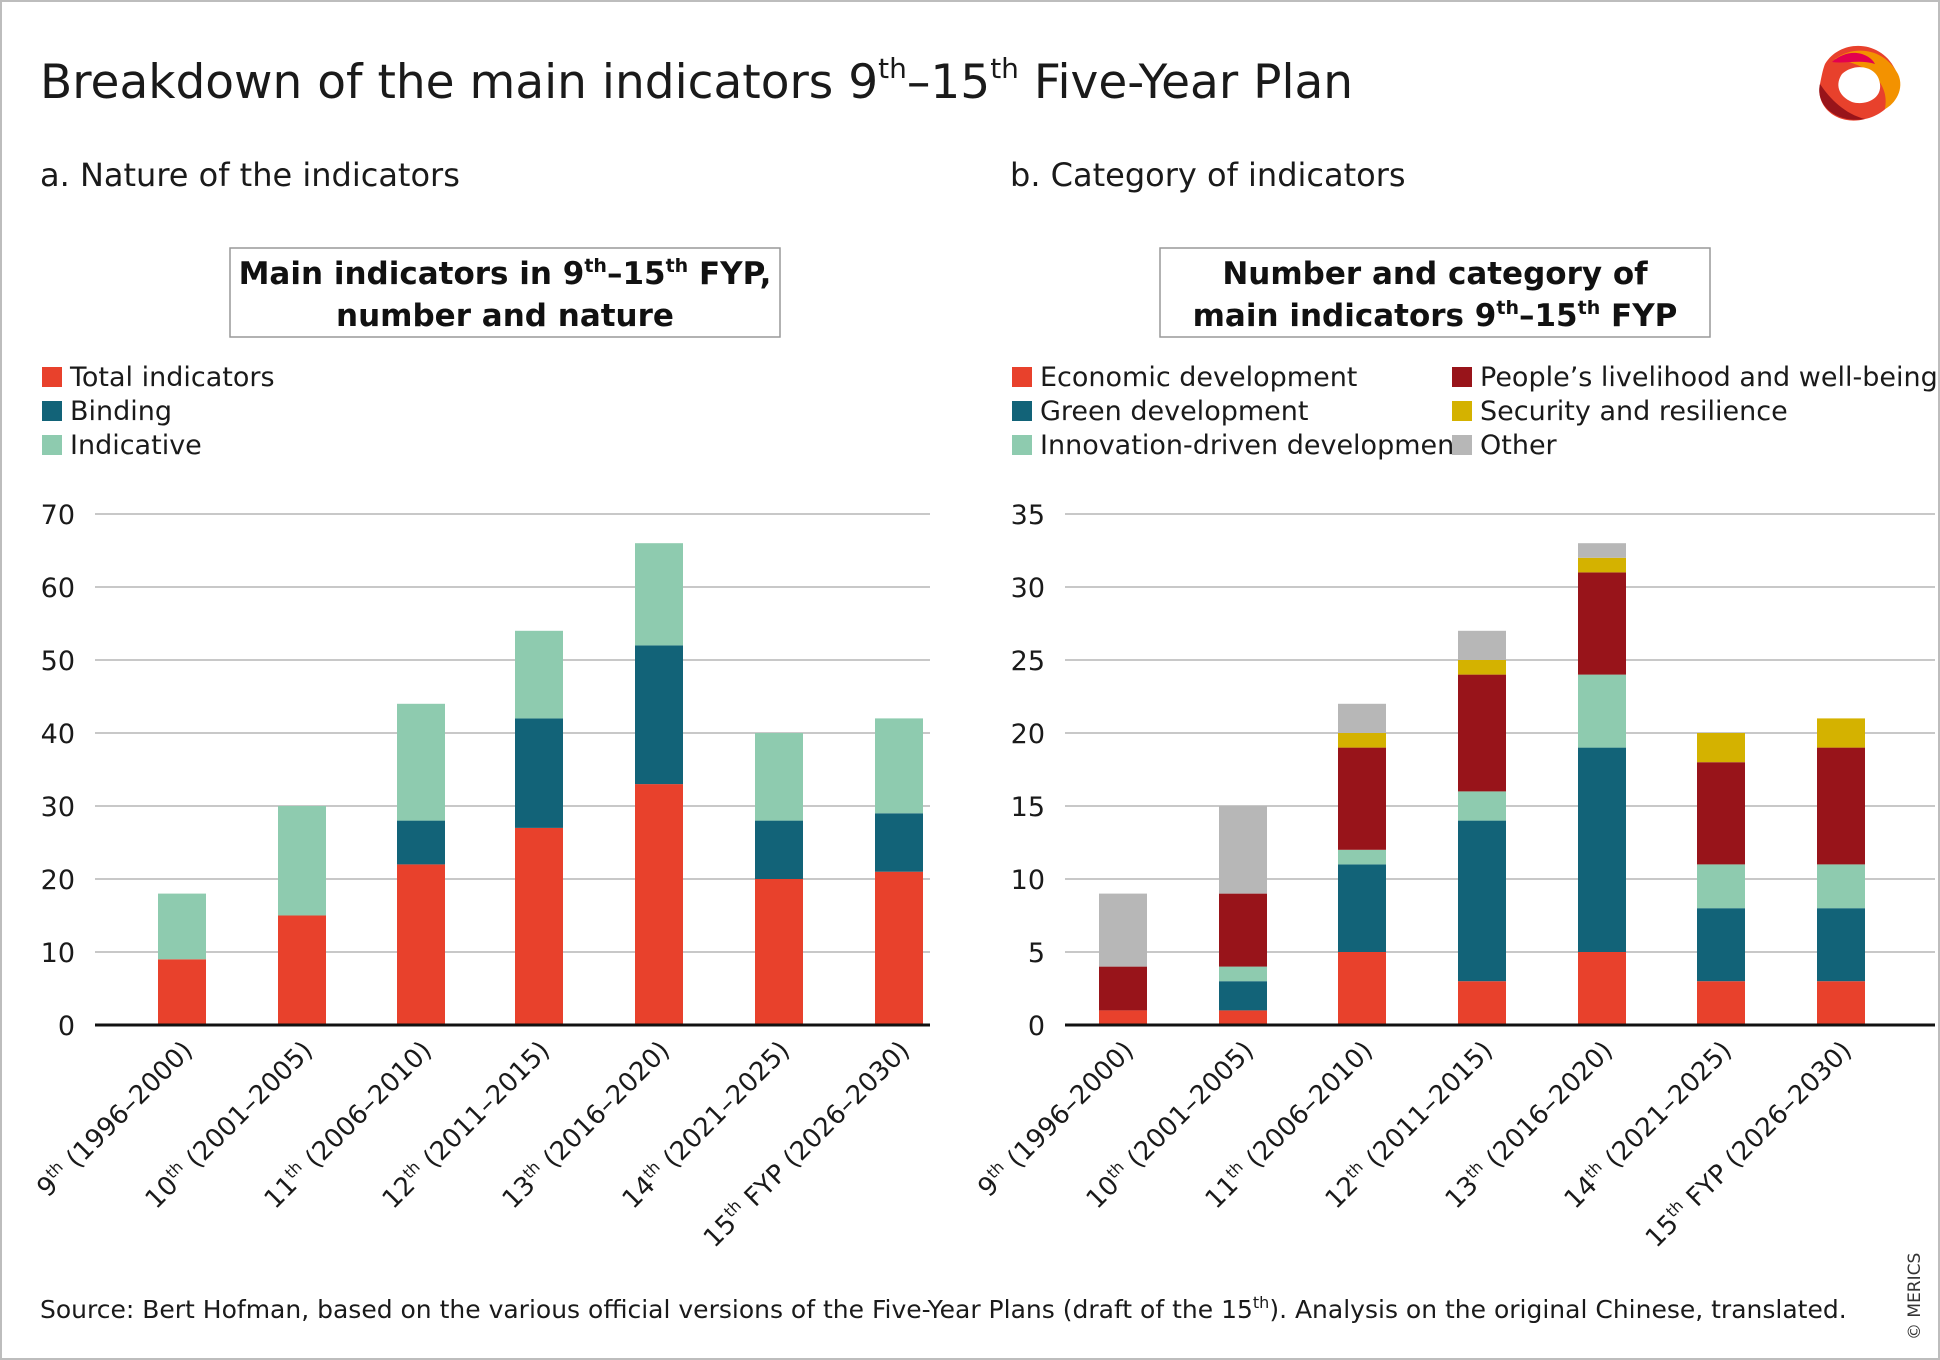 The height and width of the screenshot is (1360, 1940). I want to click on legend-label: Total indicators, so click(172, 377).